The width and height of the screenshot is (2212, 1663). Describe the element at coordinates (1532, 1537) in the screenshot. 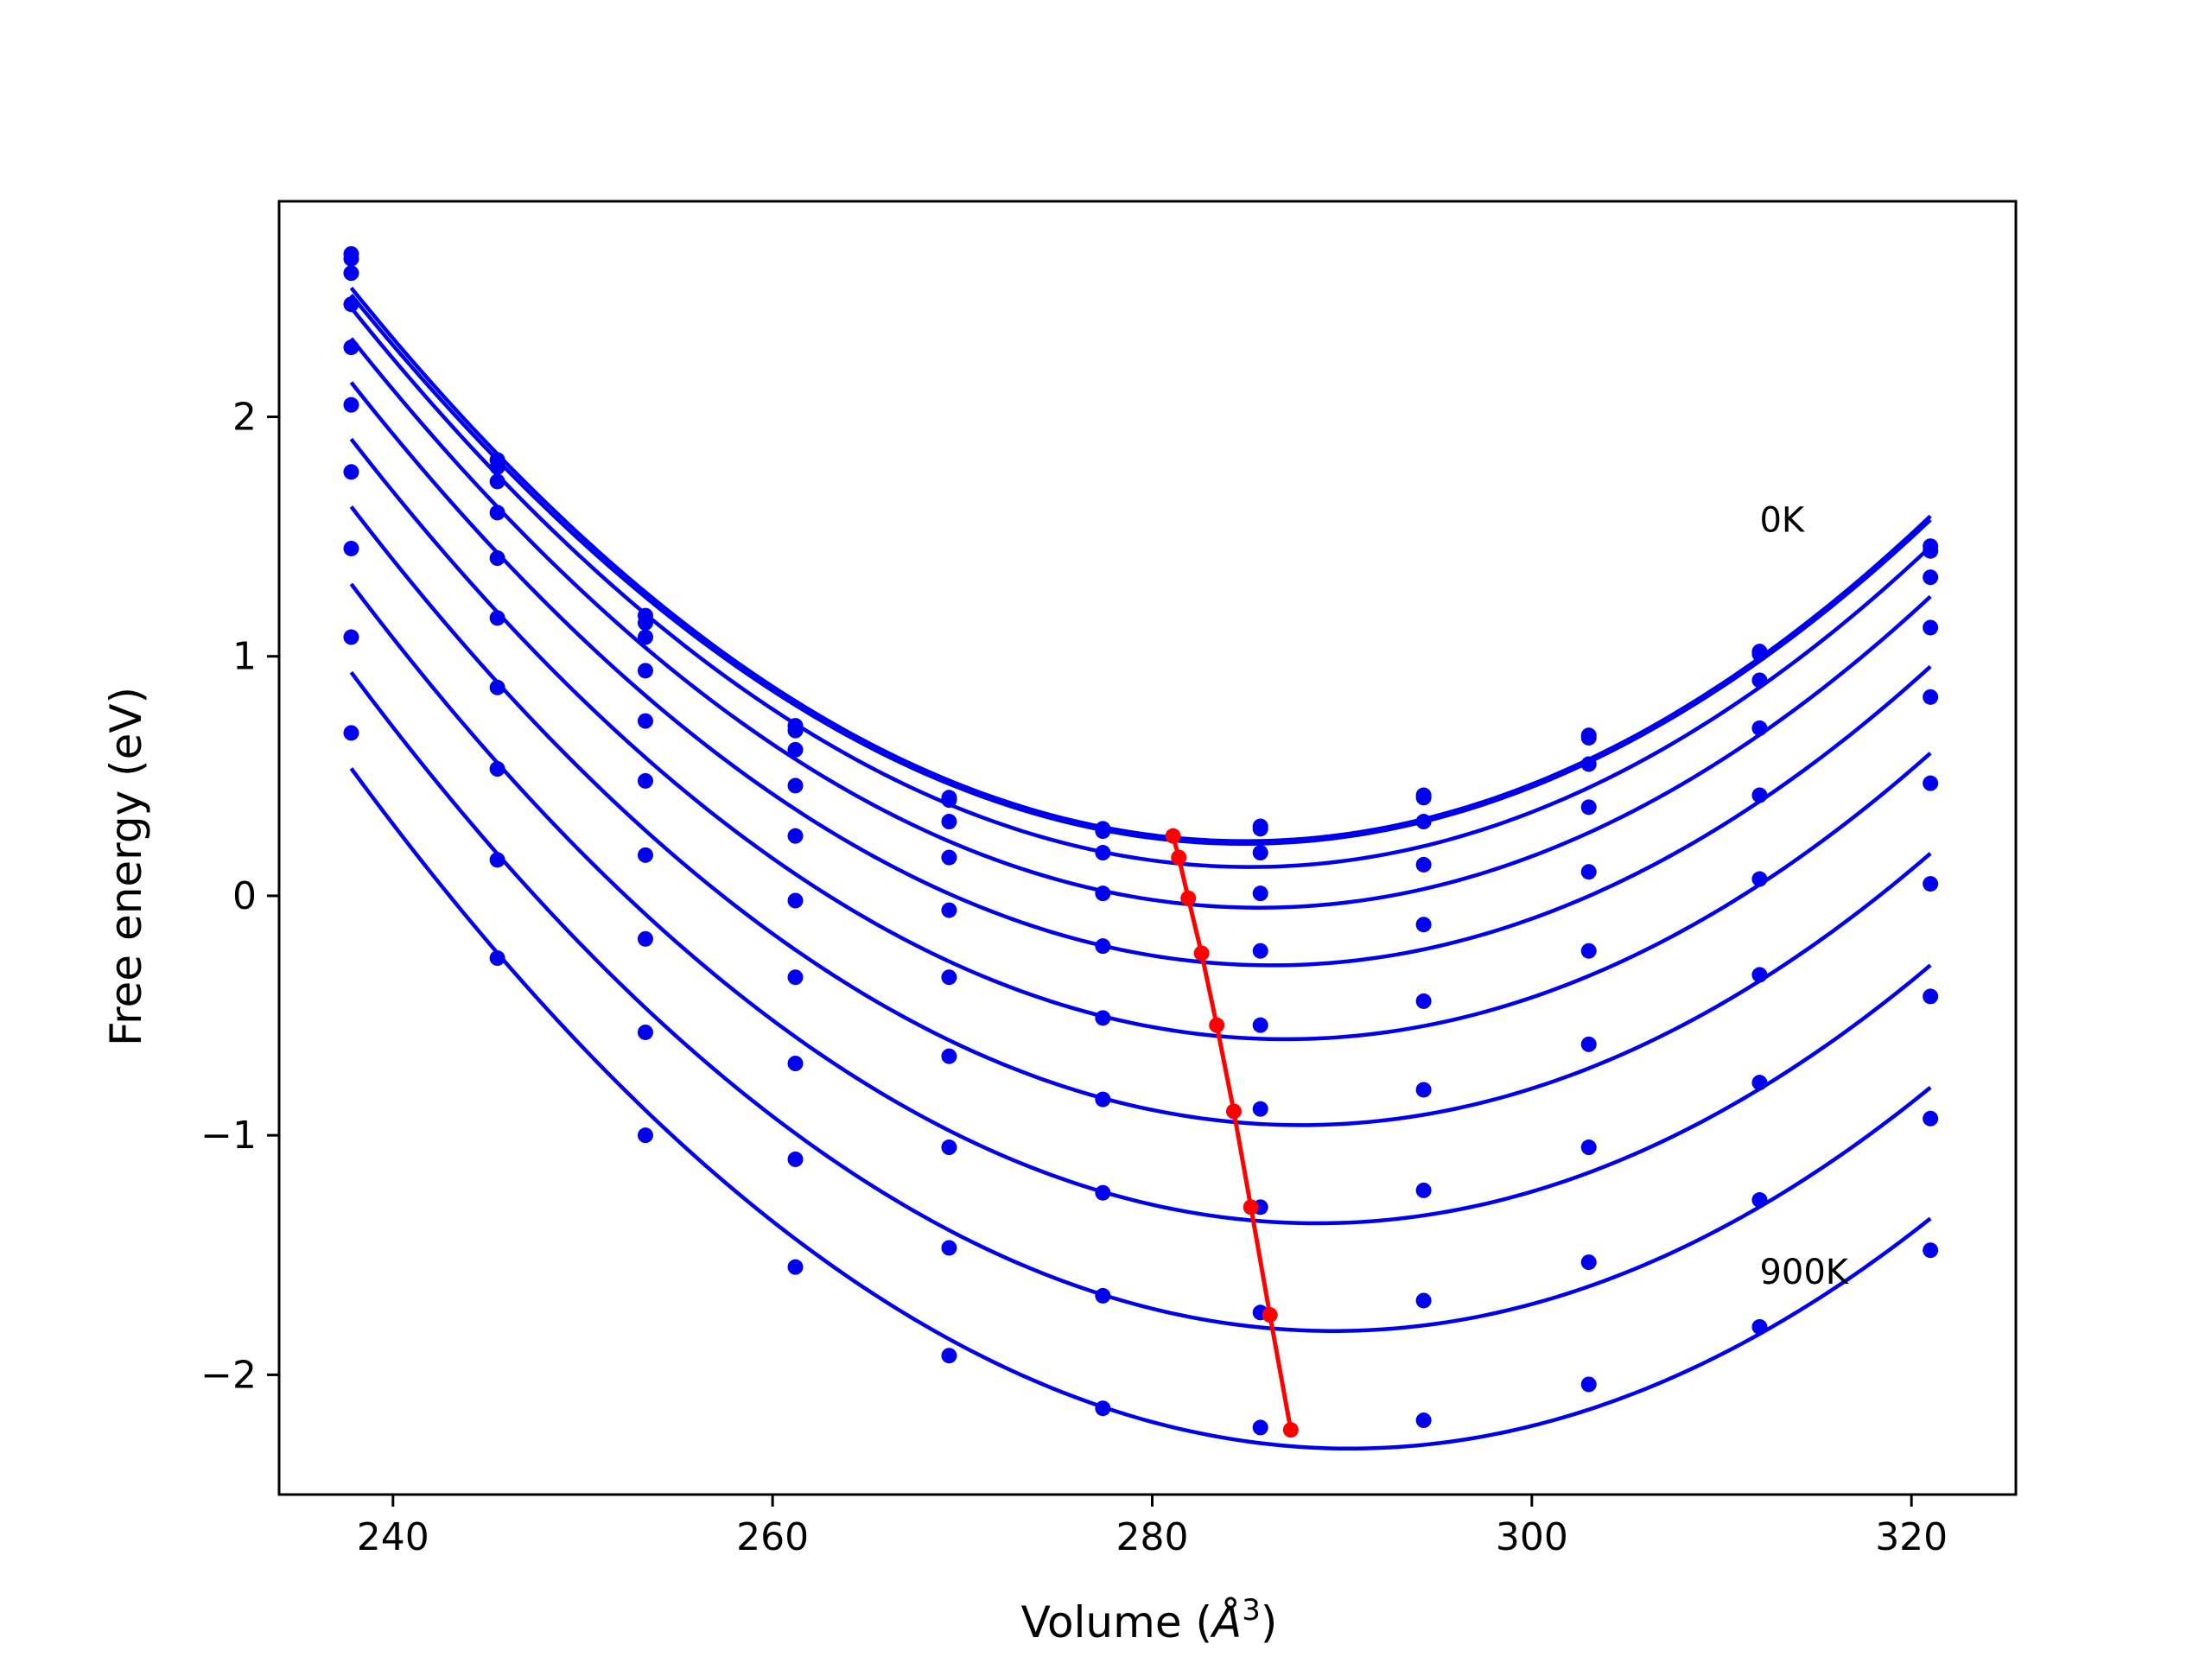

I see `x-tick-label-3: 300` at that location.